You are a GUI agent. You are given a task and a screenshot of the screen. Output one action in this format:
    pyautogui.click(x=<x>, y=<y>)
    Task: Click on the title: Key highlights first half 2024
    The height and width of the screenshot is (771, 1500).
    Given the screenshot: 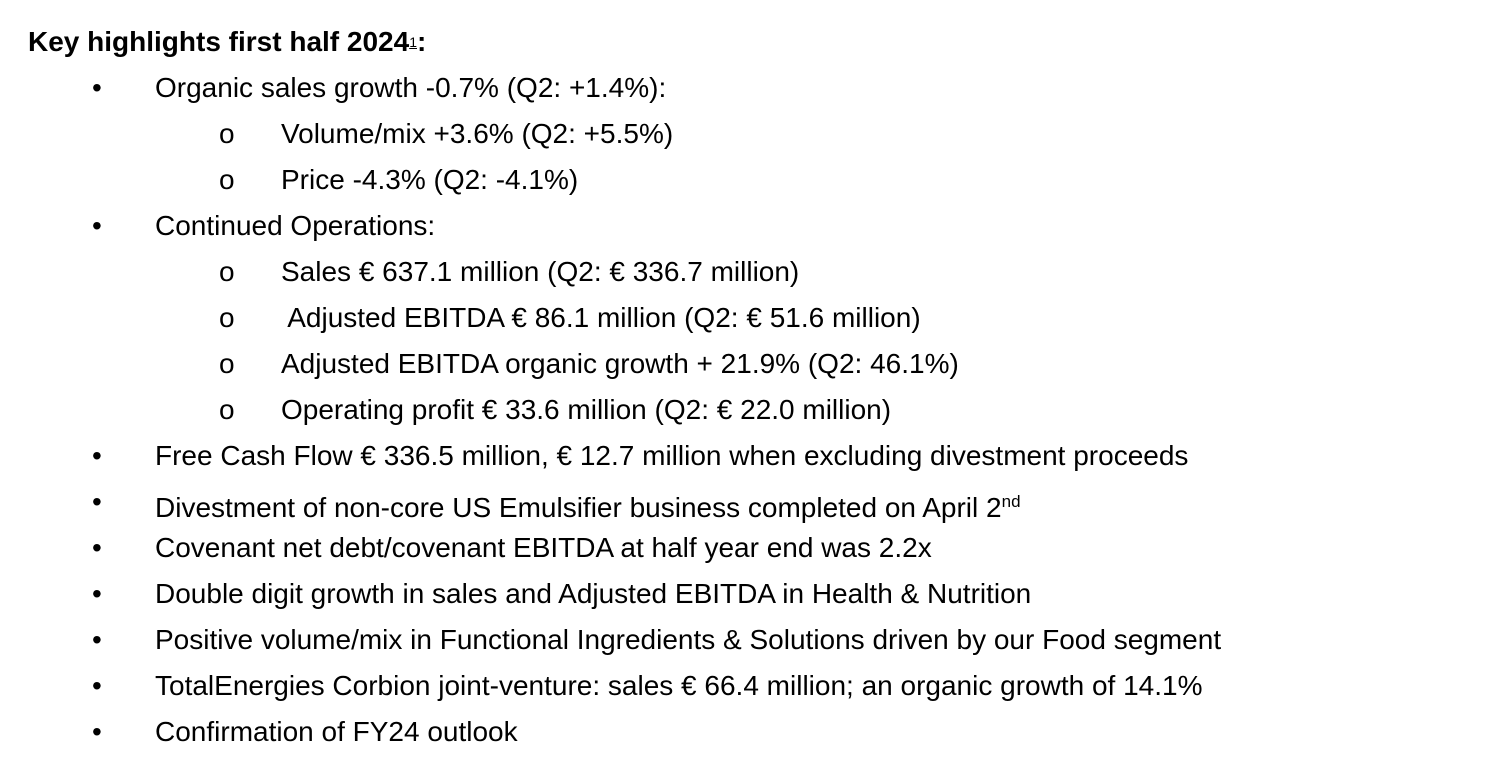 What is the action you would take?
    pyautogui.click(x=219, y=41)
    